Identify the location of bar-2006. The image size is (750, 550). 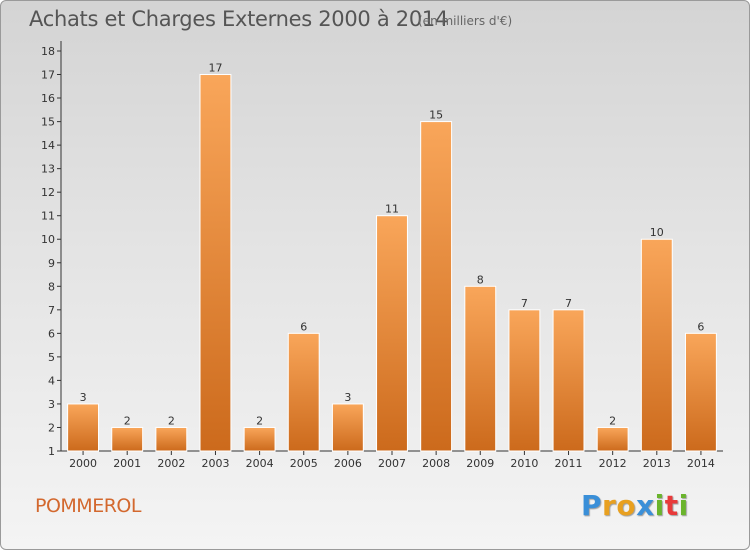
(347, 427).